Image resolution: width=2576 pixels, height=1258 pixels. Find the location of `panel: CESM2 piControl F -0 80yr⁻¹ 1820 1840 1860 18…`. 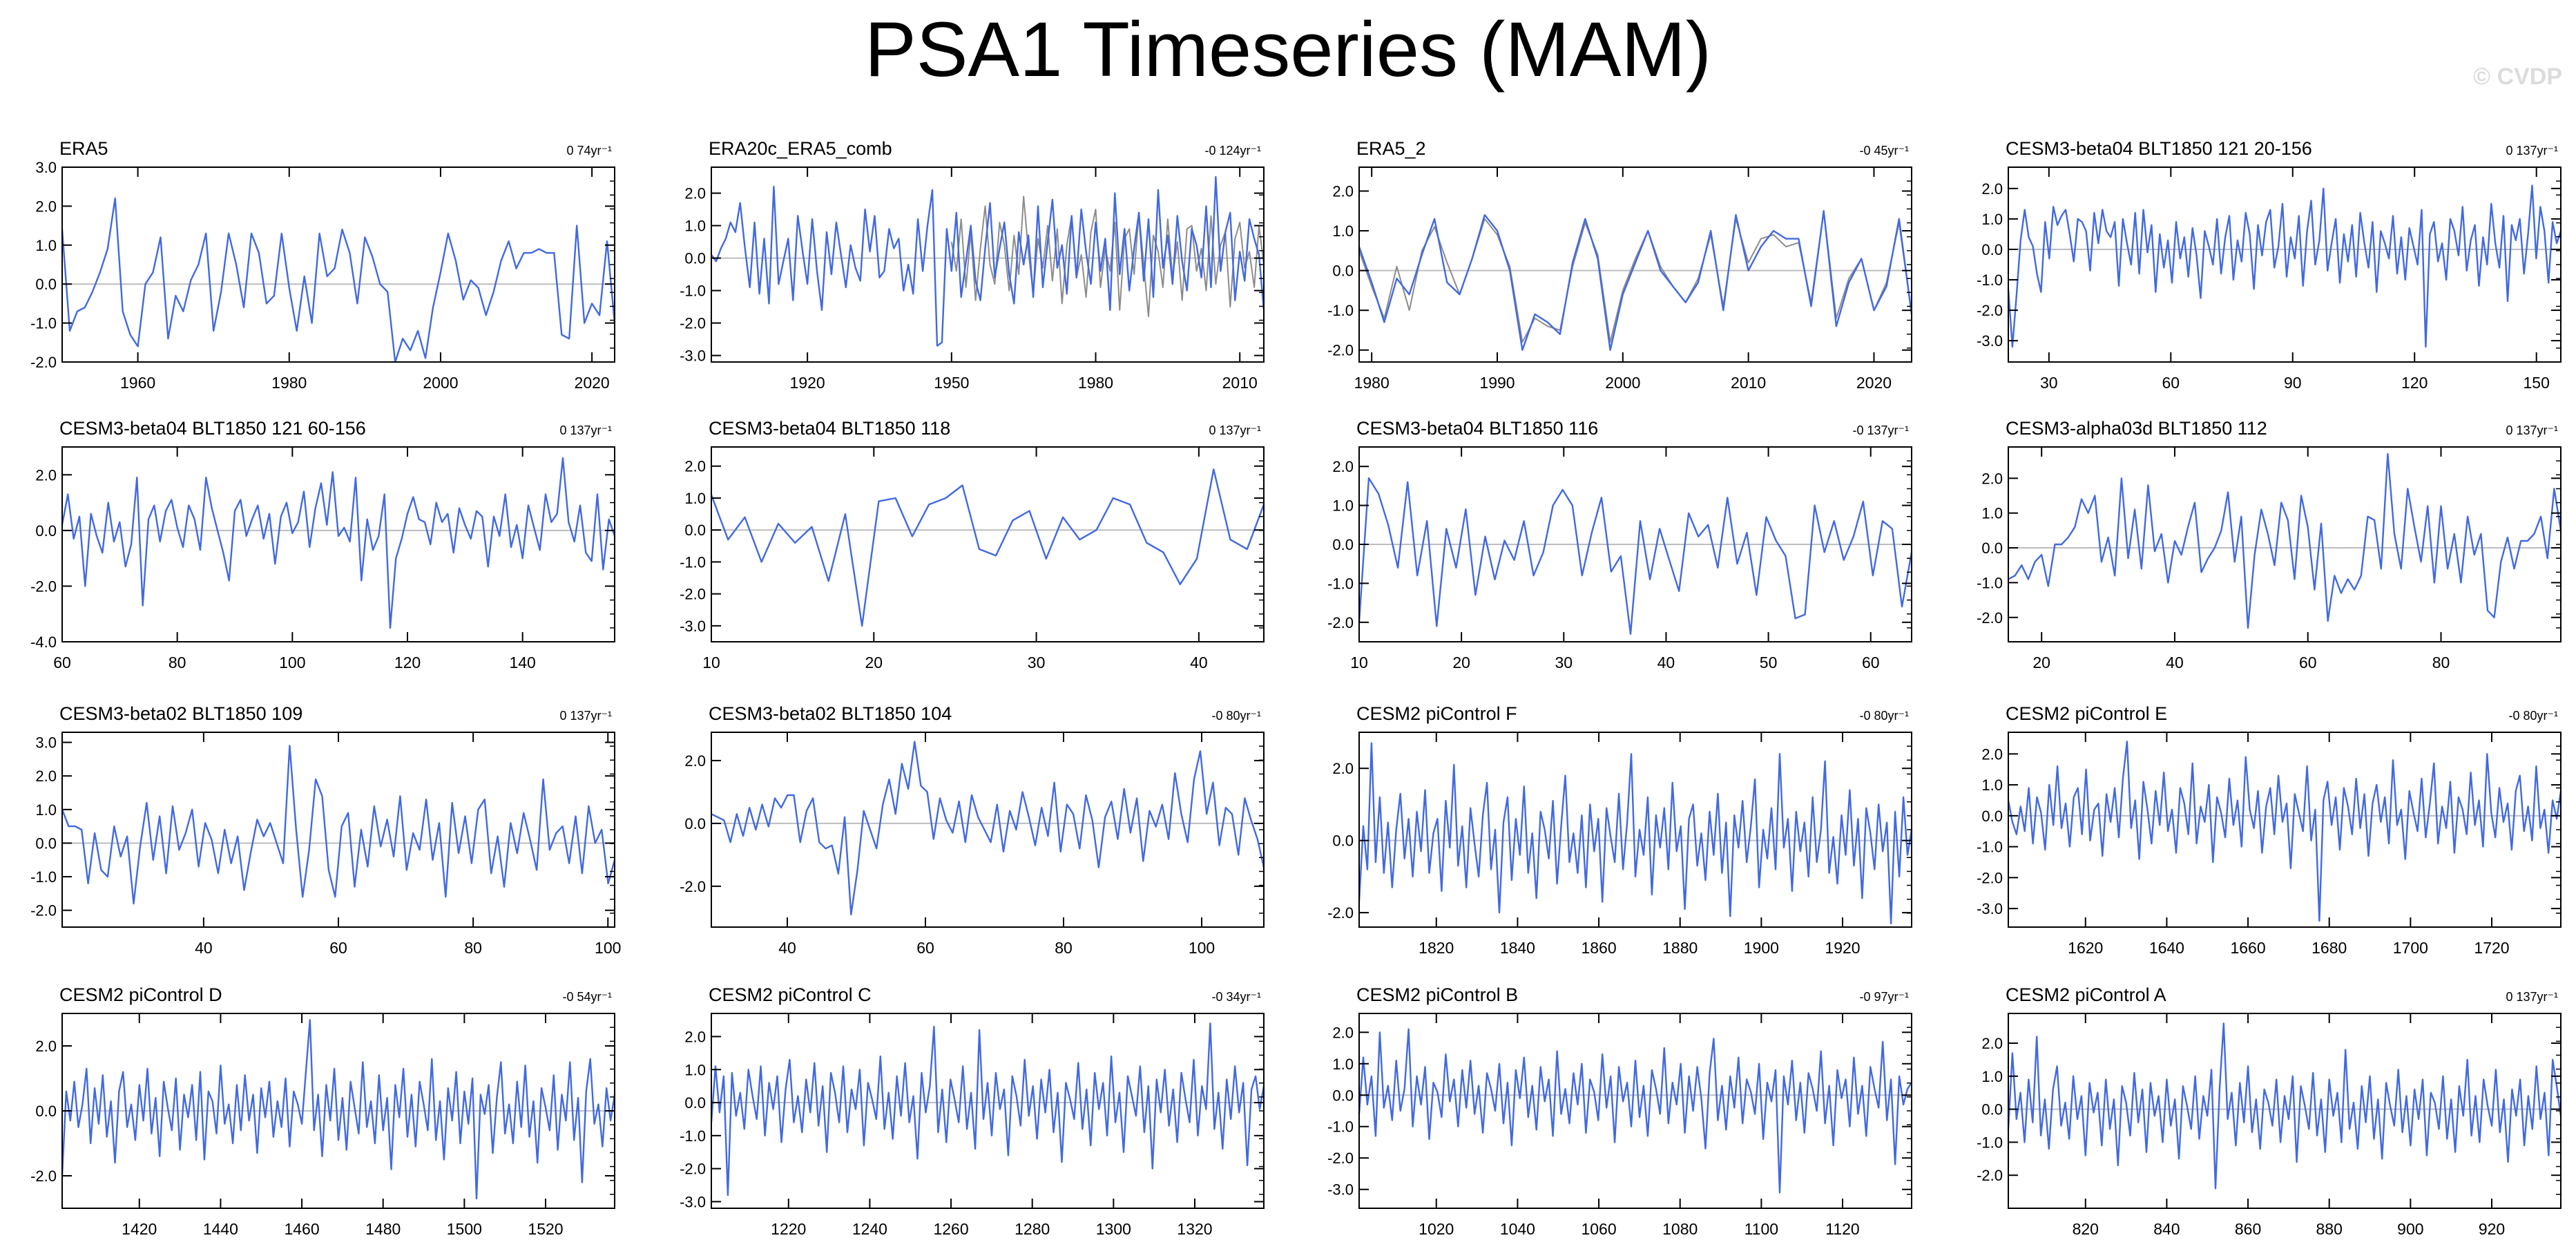

panel: CESM2 piControl F -0 80yr⁻¹ 1820 1840 1860 18… is located at coordinates (1620, 830).